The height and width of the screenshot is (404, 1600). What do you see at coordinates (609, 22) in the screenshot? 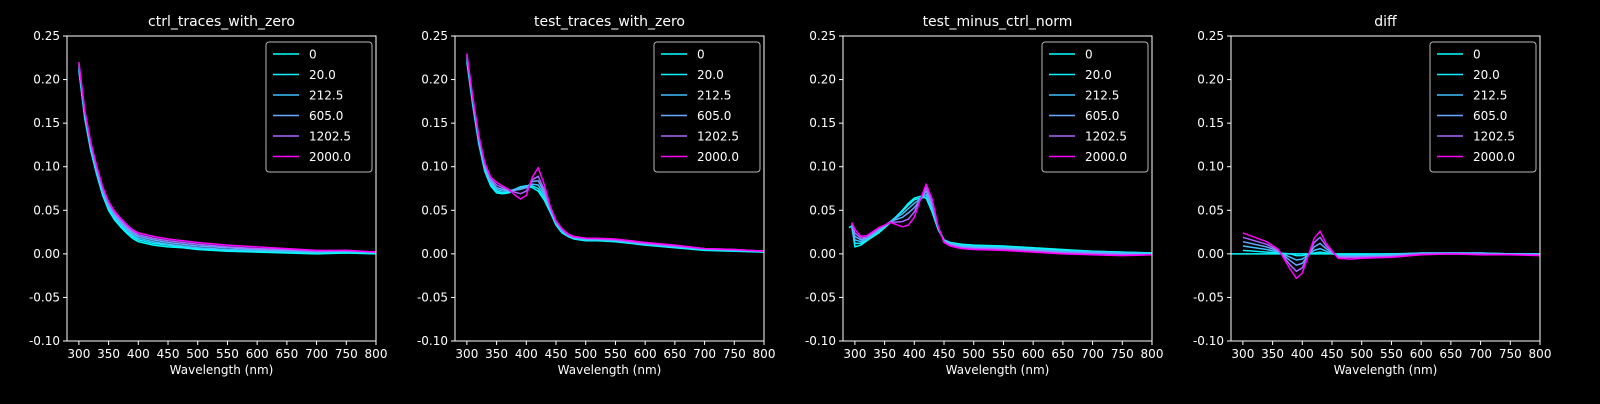
I see `chart-title: test_traces_with_zero` at bounding box center [609, 22].